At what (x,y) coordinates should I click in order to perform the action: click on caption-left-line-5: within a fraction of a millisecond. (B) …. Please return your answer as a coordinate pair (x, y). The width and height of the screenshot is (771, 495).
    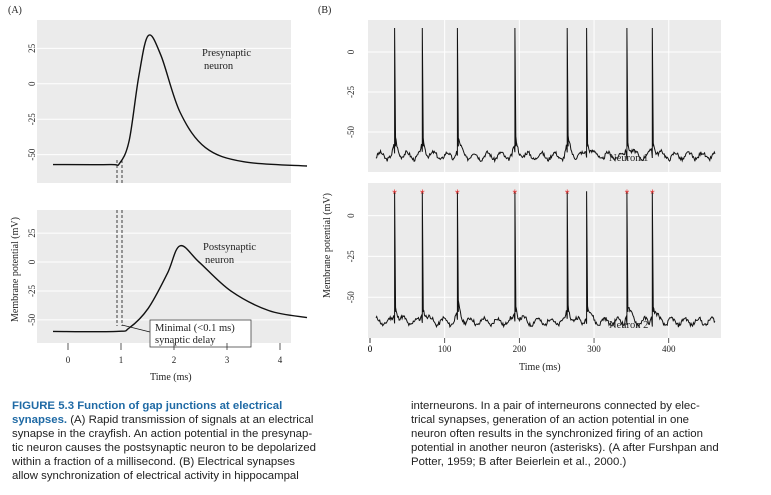
    Looking at the image, I should click on (153, 462).